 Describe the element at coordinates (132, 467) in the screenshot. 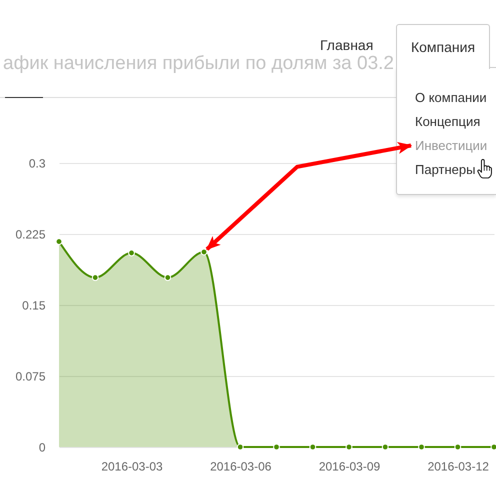

I see `x-tick-label: 2016-03-03` at that location.